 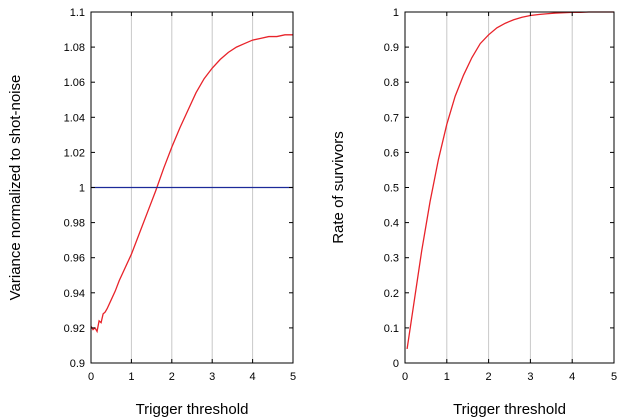 What do you see at coordinates (77, 364) in the screenshot?
I see `variance-ytick-label-0: 0.9` at bounding box center [77, 364].